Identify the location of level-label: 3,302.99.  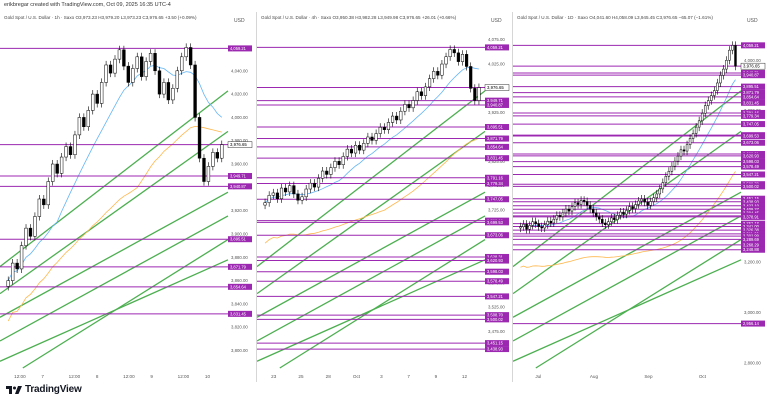
(751, 236).